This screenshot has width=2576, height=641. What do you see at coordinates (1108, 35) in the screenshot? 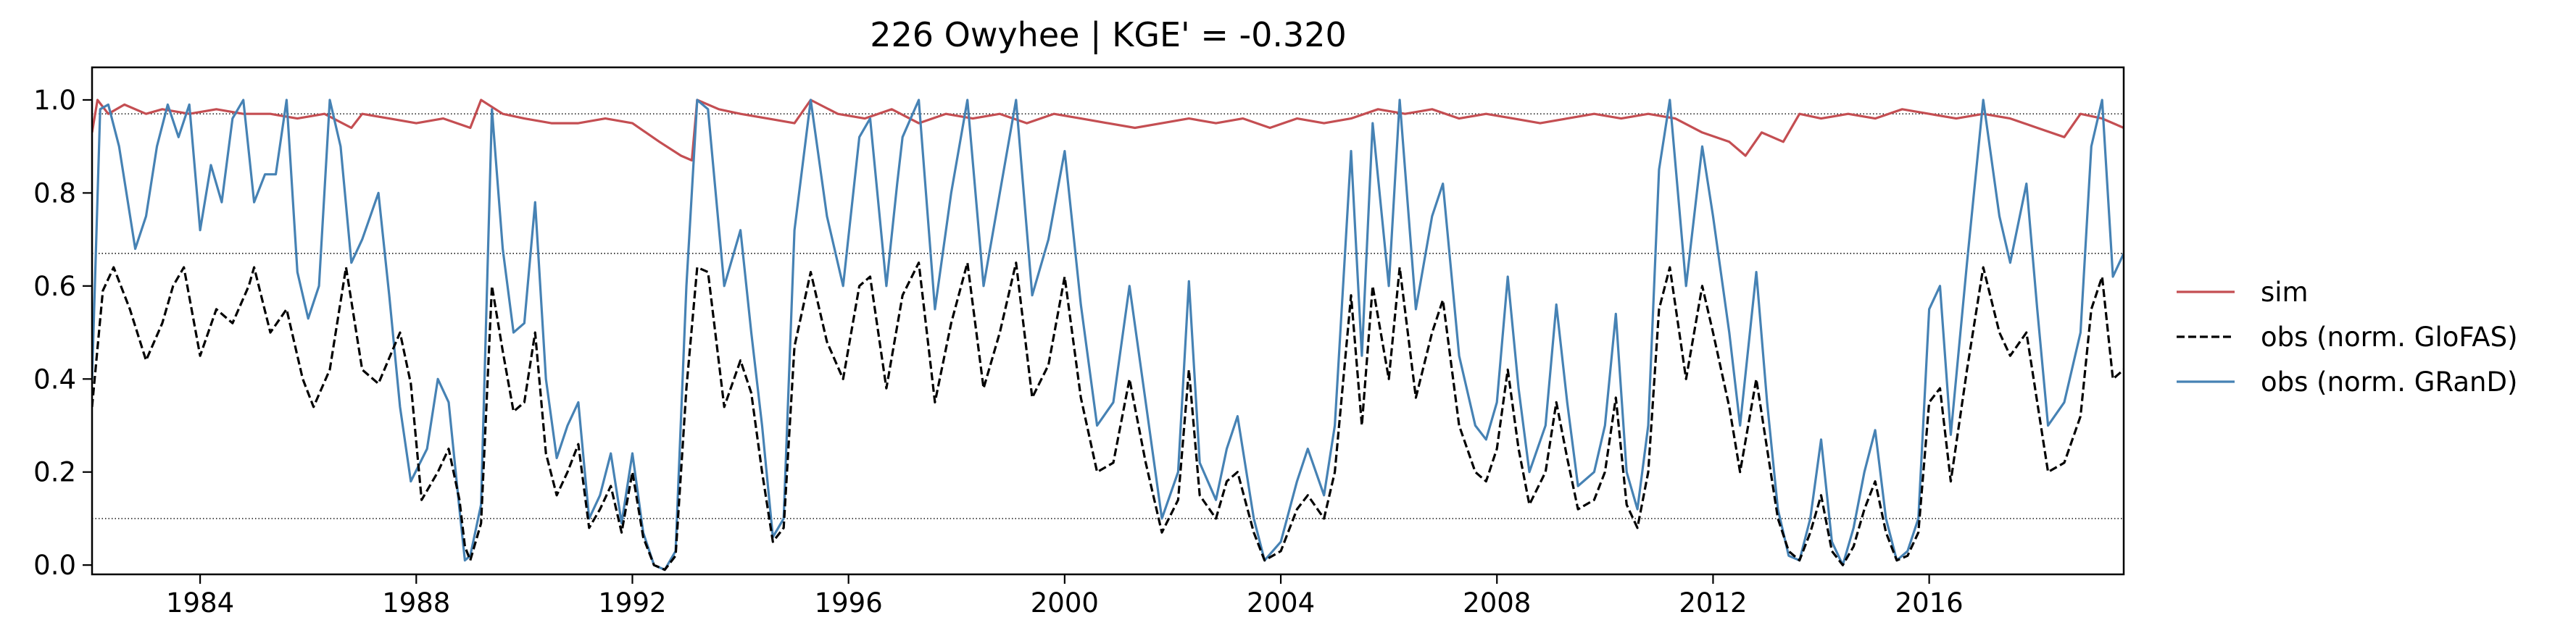
I see `chart-title: 226 Owyhee | KGE' = -0.320` at bounding box center [1108, 35].